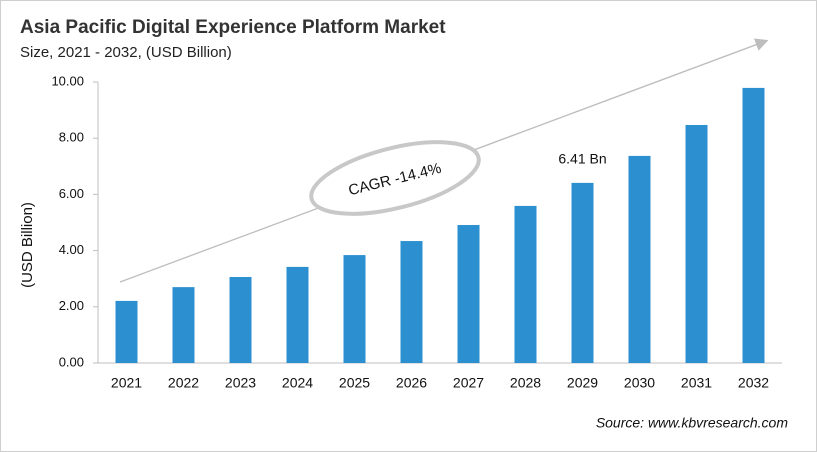 This screenshot has height=452, width=817. What do you see at coordinates (696, 383) in the screenshot?
I see `x-tick-label: 2031` at bounding box center [696, 383].